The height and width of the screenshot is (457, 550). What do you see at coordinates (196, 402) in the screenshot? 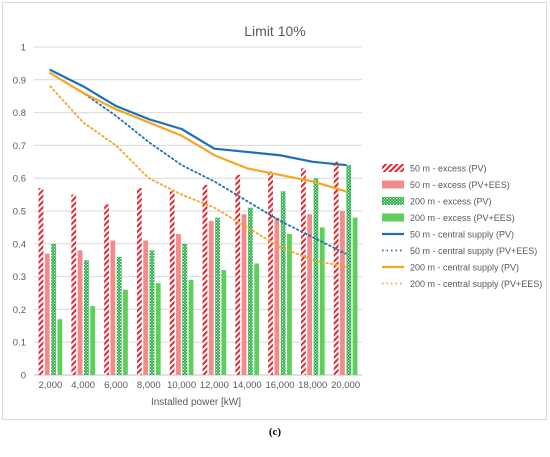
I see `x-axis-label: Installed power [kW]` at bounding box center [196, 402].